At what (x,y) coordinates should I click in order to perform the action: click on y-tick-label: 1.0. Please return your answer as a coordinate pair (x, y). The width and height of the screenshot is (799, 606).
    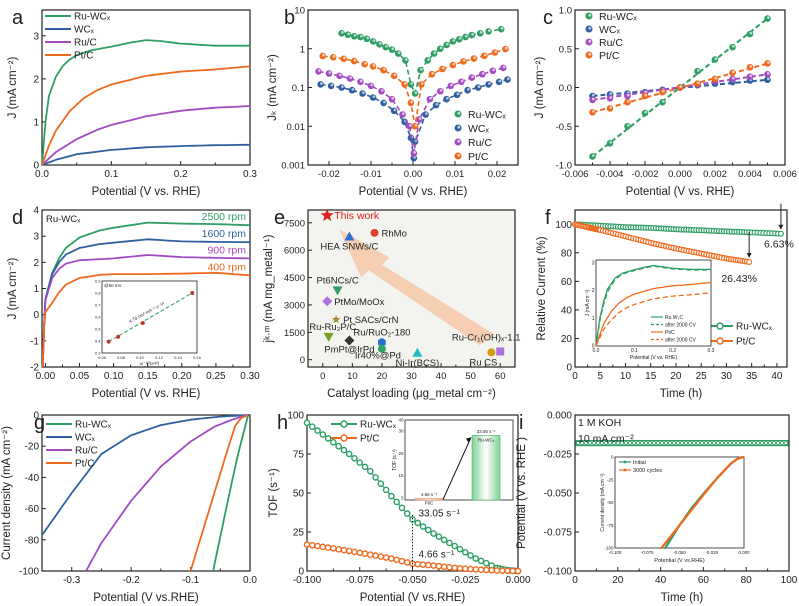
    Looking at the image, I should click on (565, 11).